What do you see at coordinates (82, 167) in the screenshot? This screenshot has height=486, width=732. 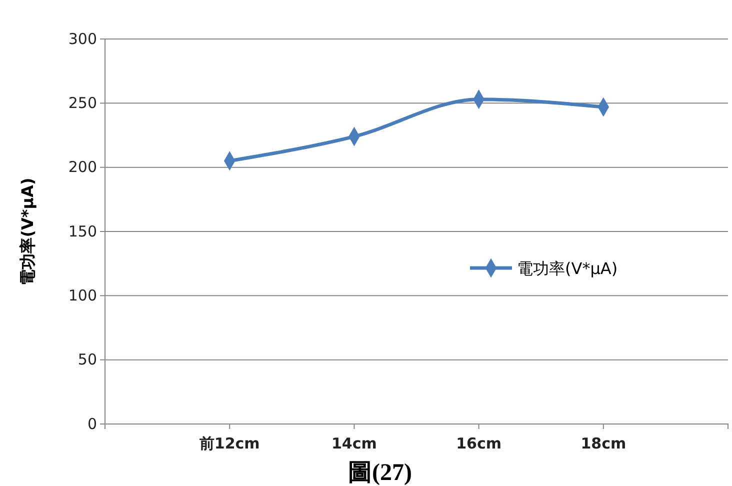 I see `y-tick-label: 200` at bounding box center [82, 167].